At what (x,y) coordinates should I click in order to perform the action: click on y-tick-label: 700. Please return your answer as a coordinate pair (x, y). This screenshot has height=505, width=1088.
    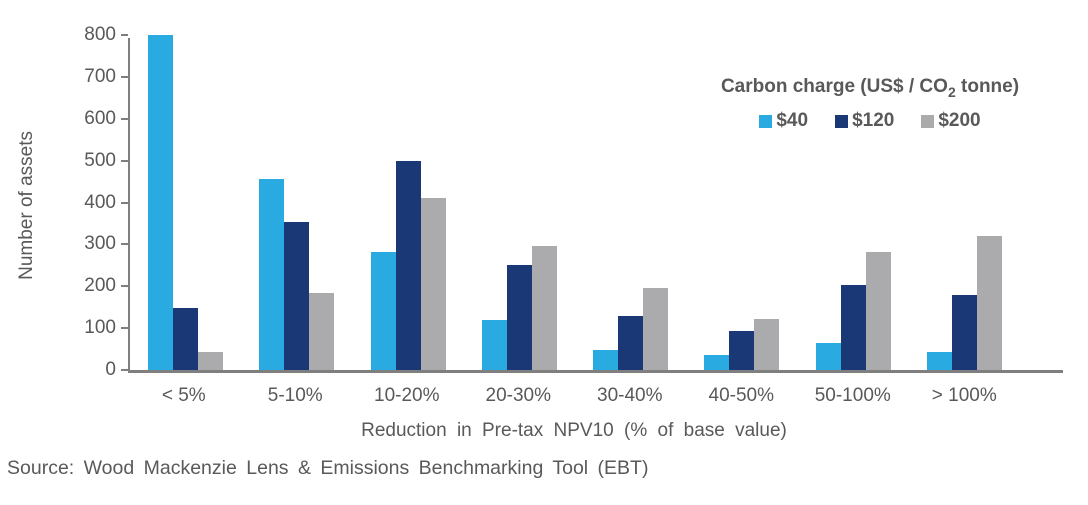
    Looking at the image, I should click on (100, 76).